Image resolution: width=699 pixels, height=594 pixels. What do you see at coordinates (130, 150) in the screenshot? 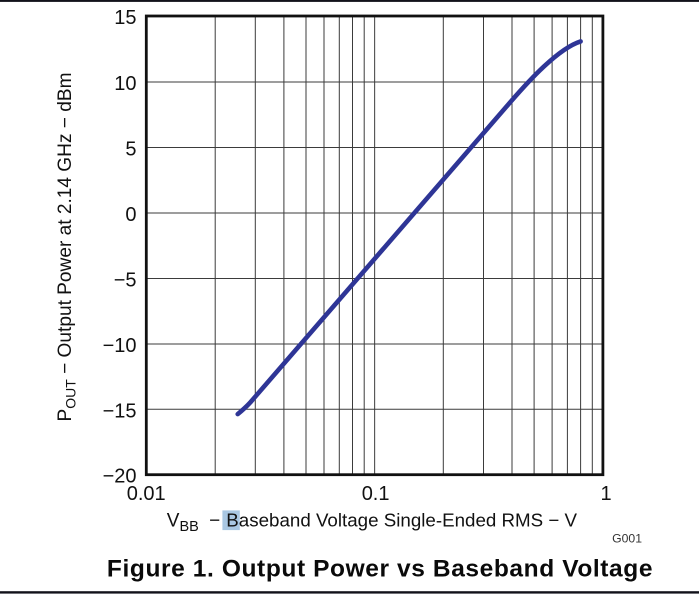
I see `svg-text: 5` at bounding box center [130, 150].